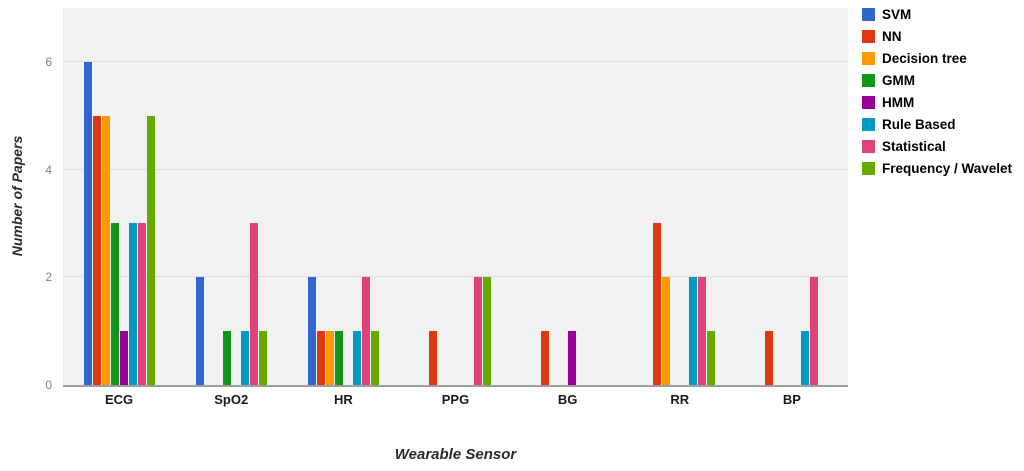 The height and width of the screenshot is (471, 1024). I want to click on bar-gmm-hr, so click(338, 358).